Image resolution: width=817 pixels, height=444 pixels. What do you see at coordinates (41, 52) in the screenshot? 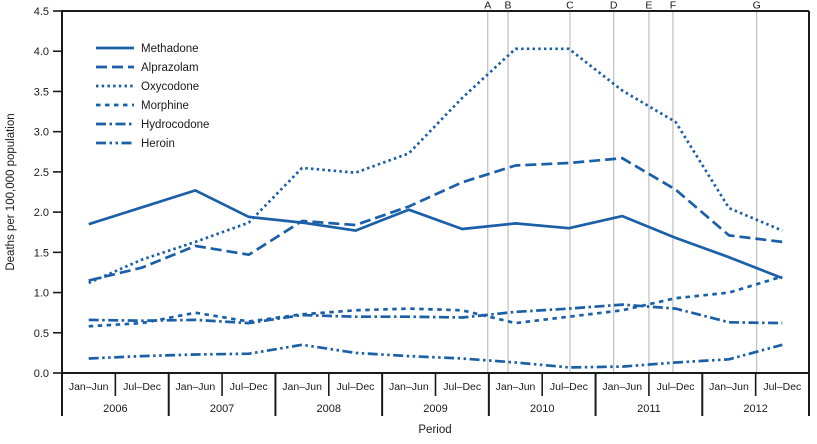
I see `y-tick-label: 4.0` at bounding box center [41, 52].